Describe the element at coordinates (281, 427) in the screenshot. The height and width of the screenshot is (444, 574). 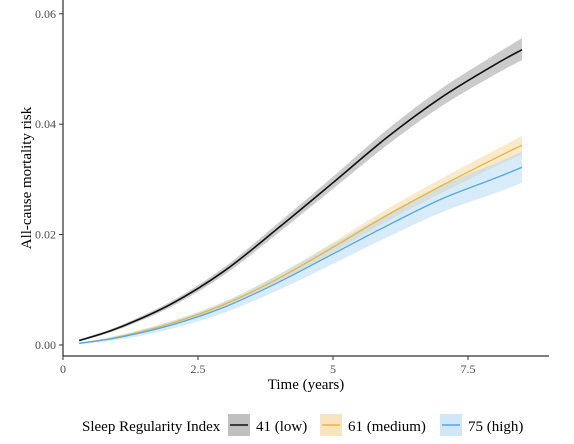
I see `legend-label-1: 41 (low)` at that location.